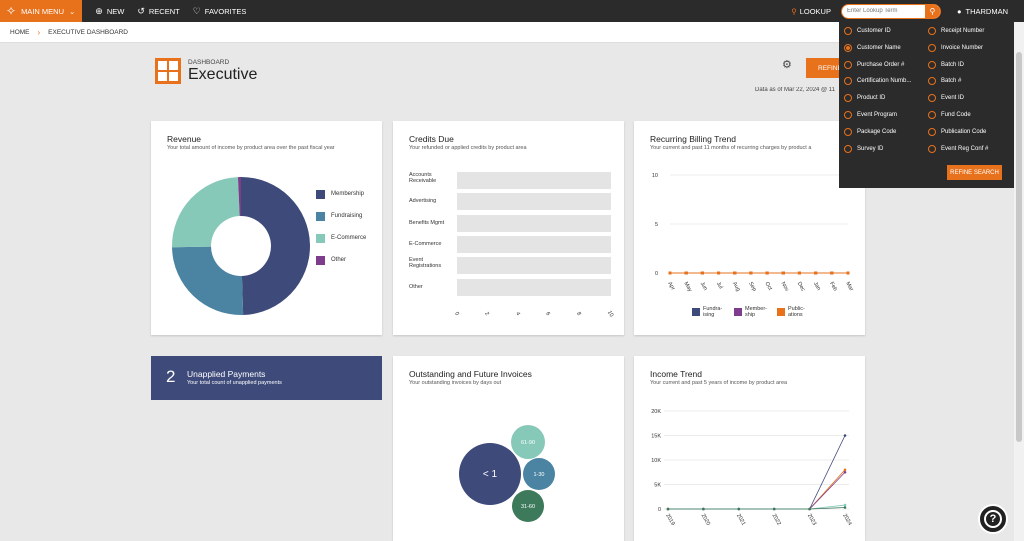 This screenshot has width=1024, height=541. I want to click on favorites-button: ♡ FAVORITES, so click(220, 11).